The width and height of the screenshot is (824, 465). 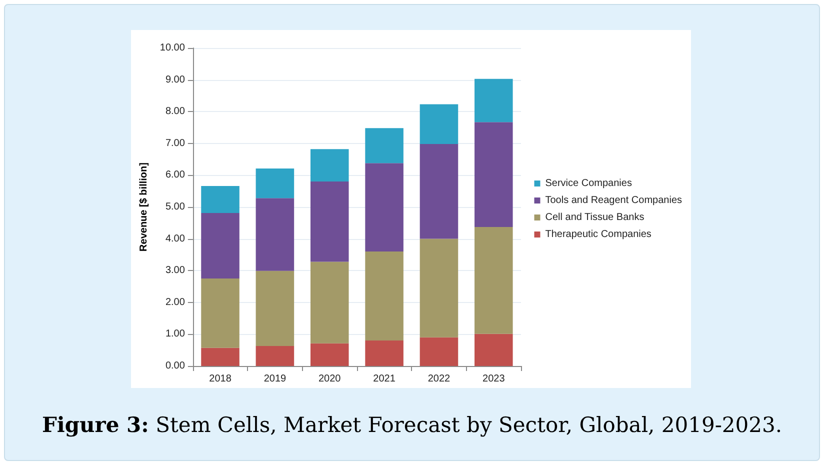 I want to click on y-axis-title: Revenue [$ billion], so click(x=144, y=207).